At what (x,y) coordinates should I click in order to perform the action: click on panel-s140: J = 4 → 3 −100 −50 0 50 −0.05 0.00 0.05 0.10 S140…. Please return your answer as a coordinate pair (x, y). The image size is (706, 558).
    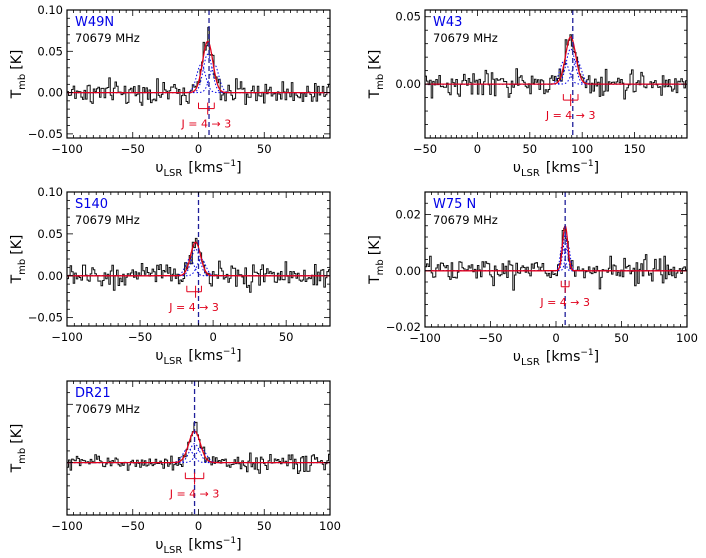
    Looking at the image, I should click on (170, 276).